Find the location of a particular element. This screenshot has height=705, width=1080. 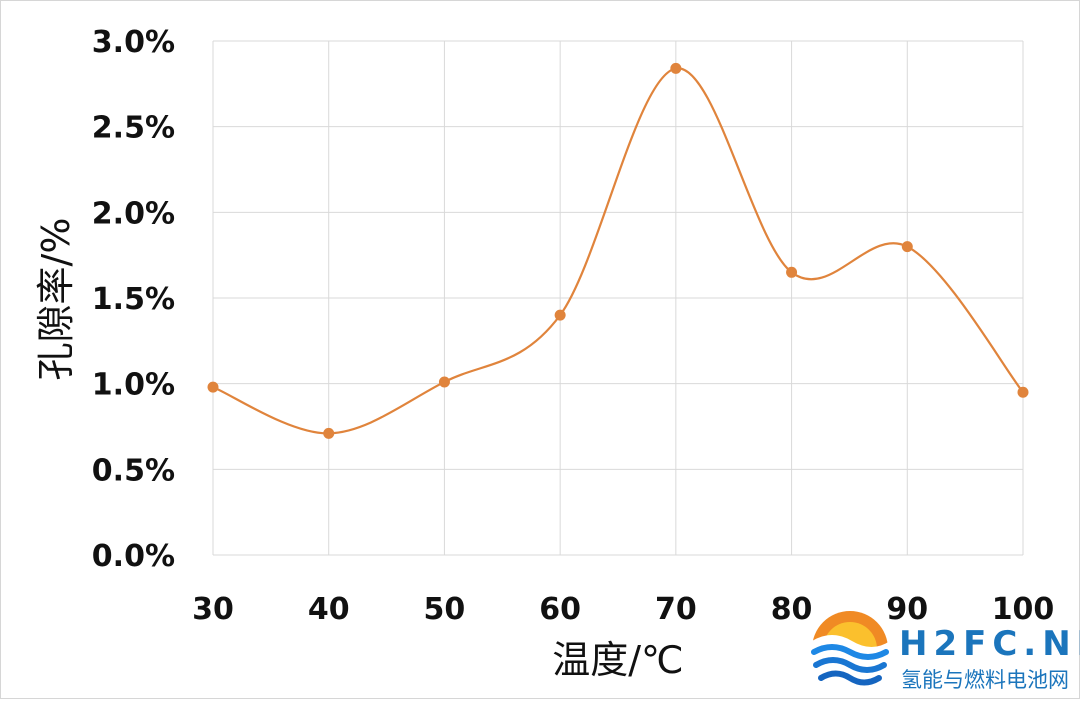

x-tick-label: 30 is located at coordinates (213, 609).